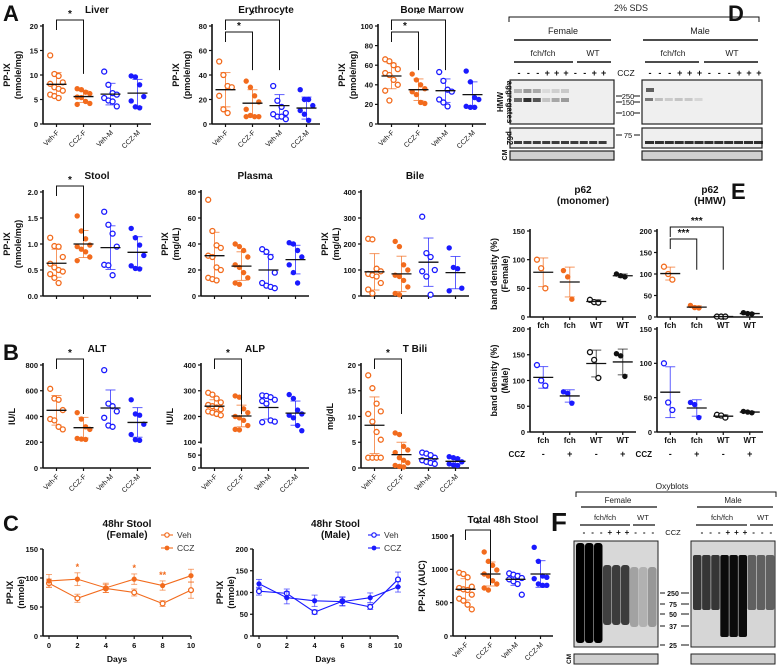 Image resolution: width=778 pixels, height=671 pixels. Describe the element at coordinates (605, 517) in the screenshot. I see `genotype-label: fch/fch` at that location.